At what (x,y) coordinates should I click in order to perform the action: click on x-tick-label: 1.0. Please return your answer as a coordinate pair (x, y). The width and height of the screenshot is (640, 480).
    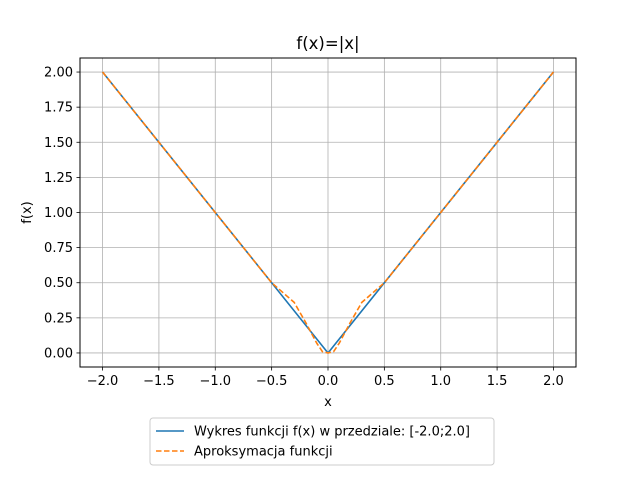
    Looking at the image, I should click on (440, 381).